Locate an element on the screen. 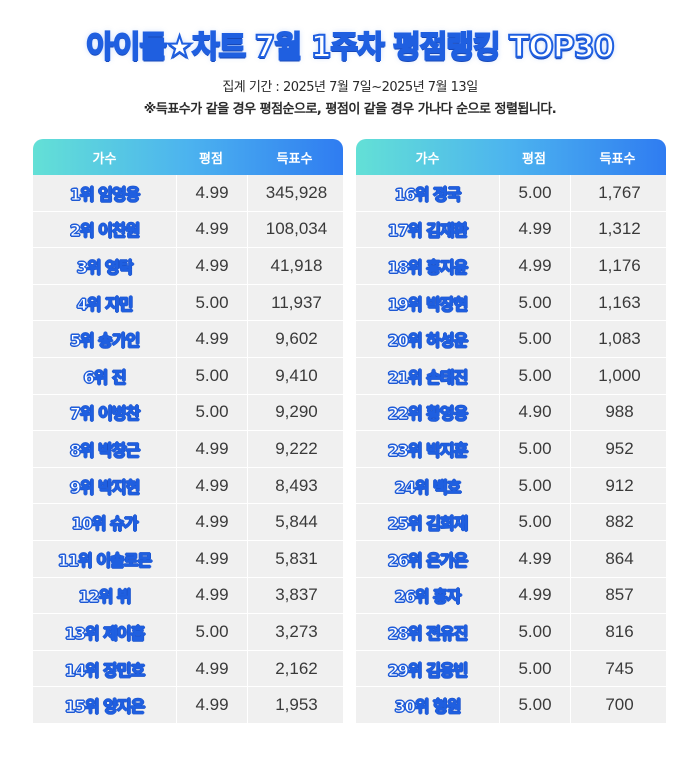 This screenshot has height=761, width=700. votes-cell: 9,290 is located at coordinates (296, 412).